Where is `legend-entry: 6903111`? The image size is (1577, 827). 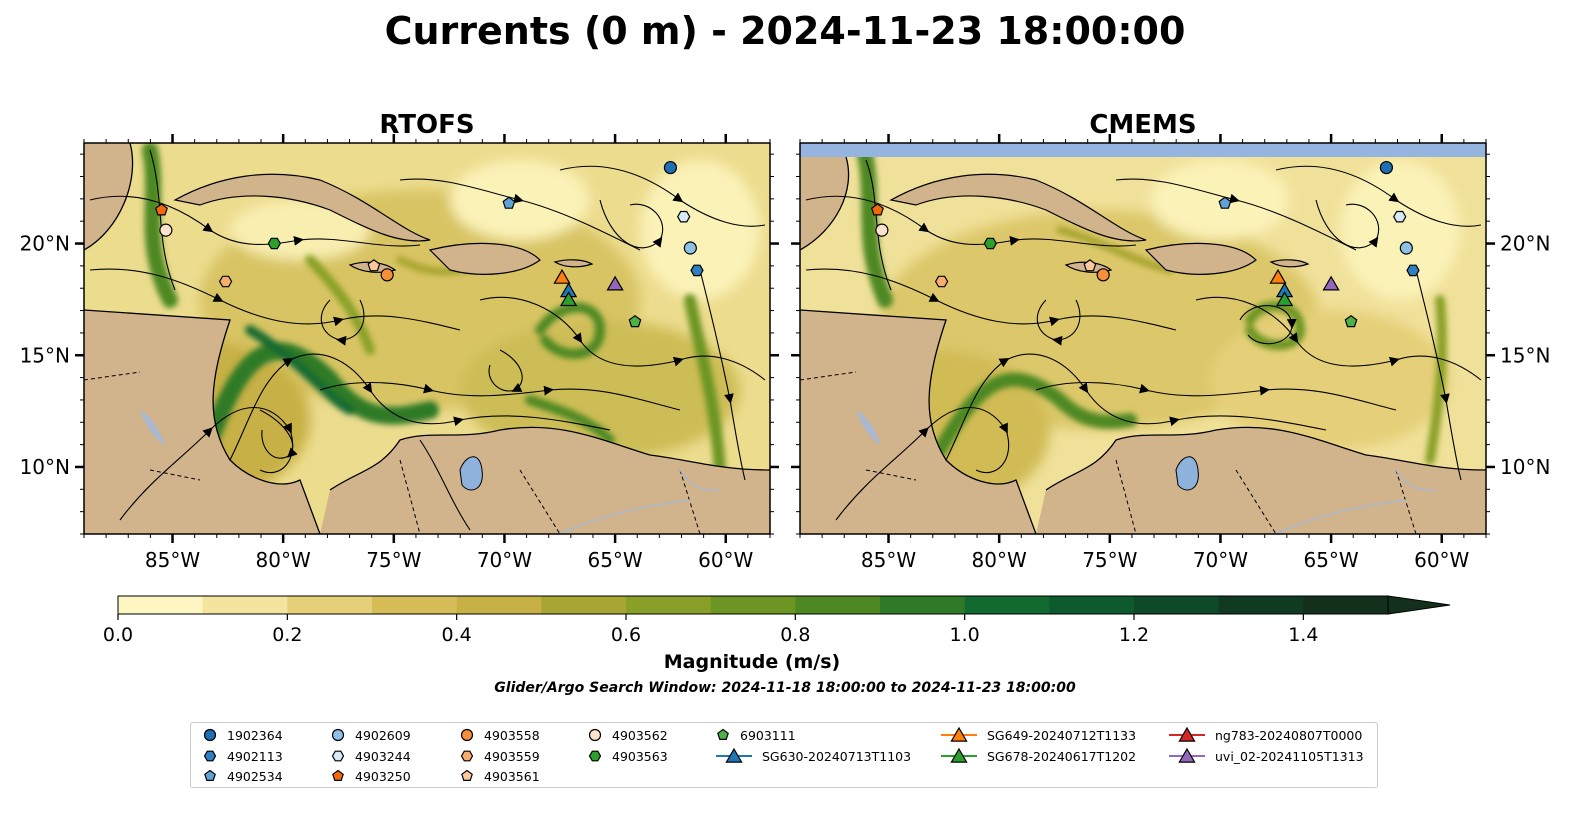 legend-entry: 6903111 is located at coordinates (755, 735).